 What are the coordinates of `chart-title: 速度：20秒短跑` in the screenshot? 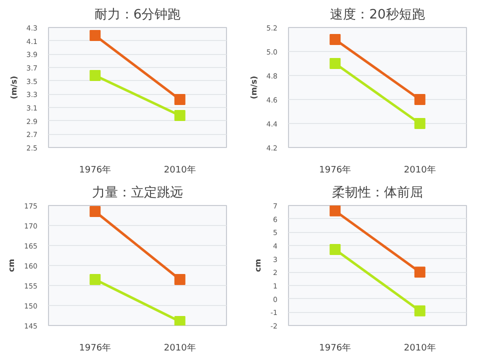 It's located at (377, 14).